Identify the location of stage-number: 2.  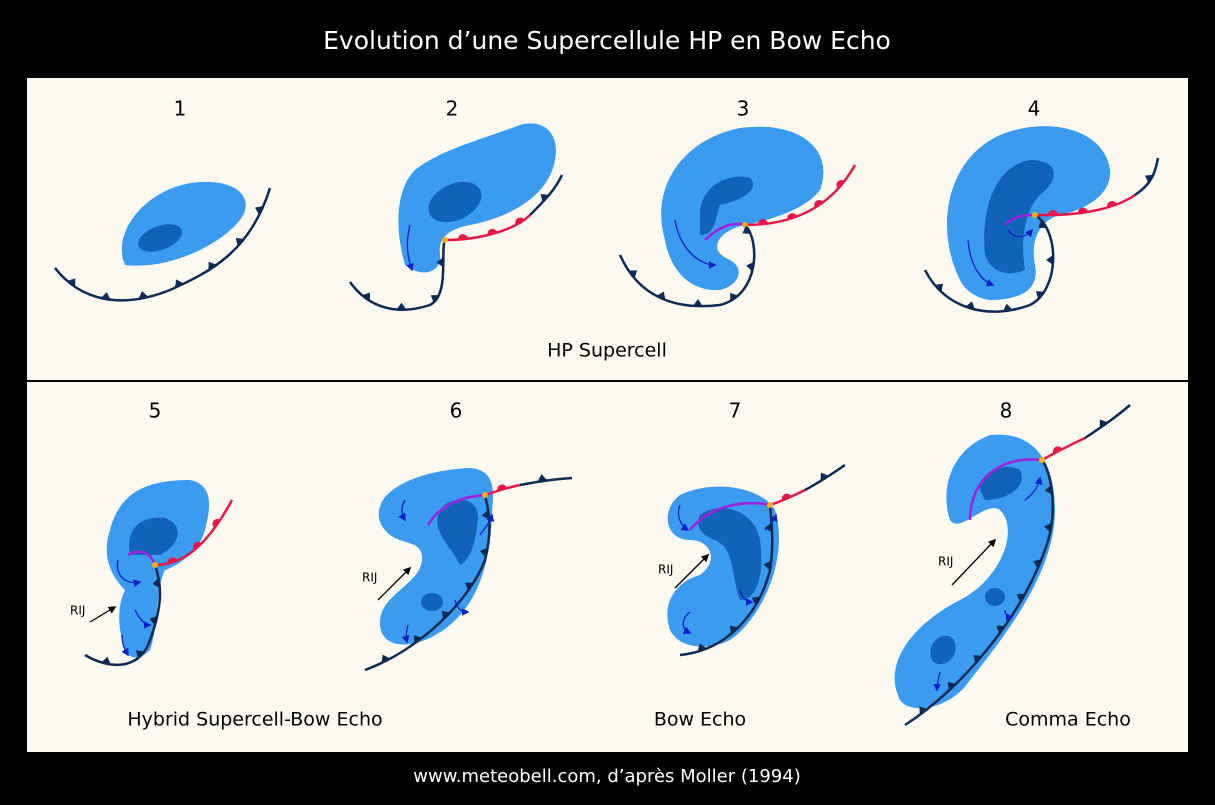
(452, 109).